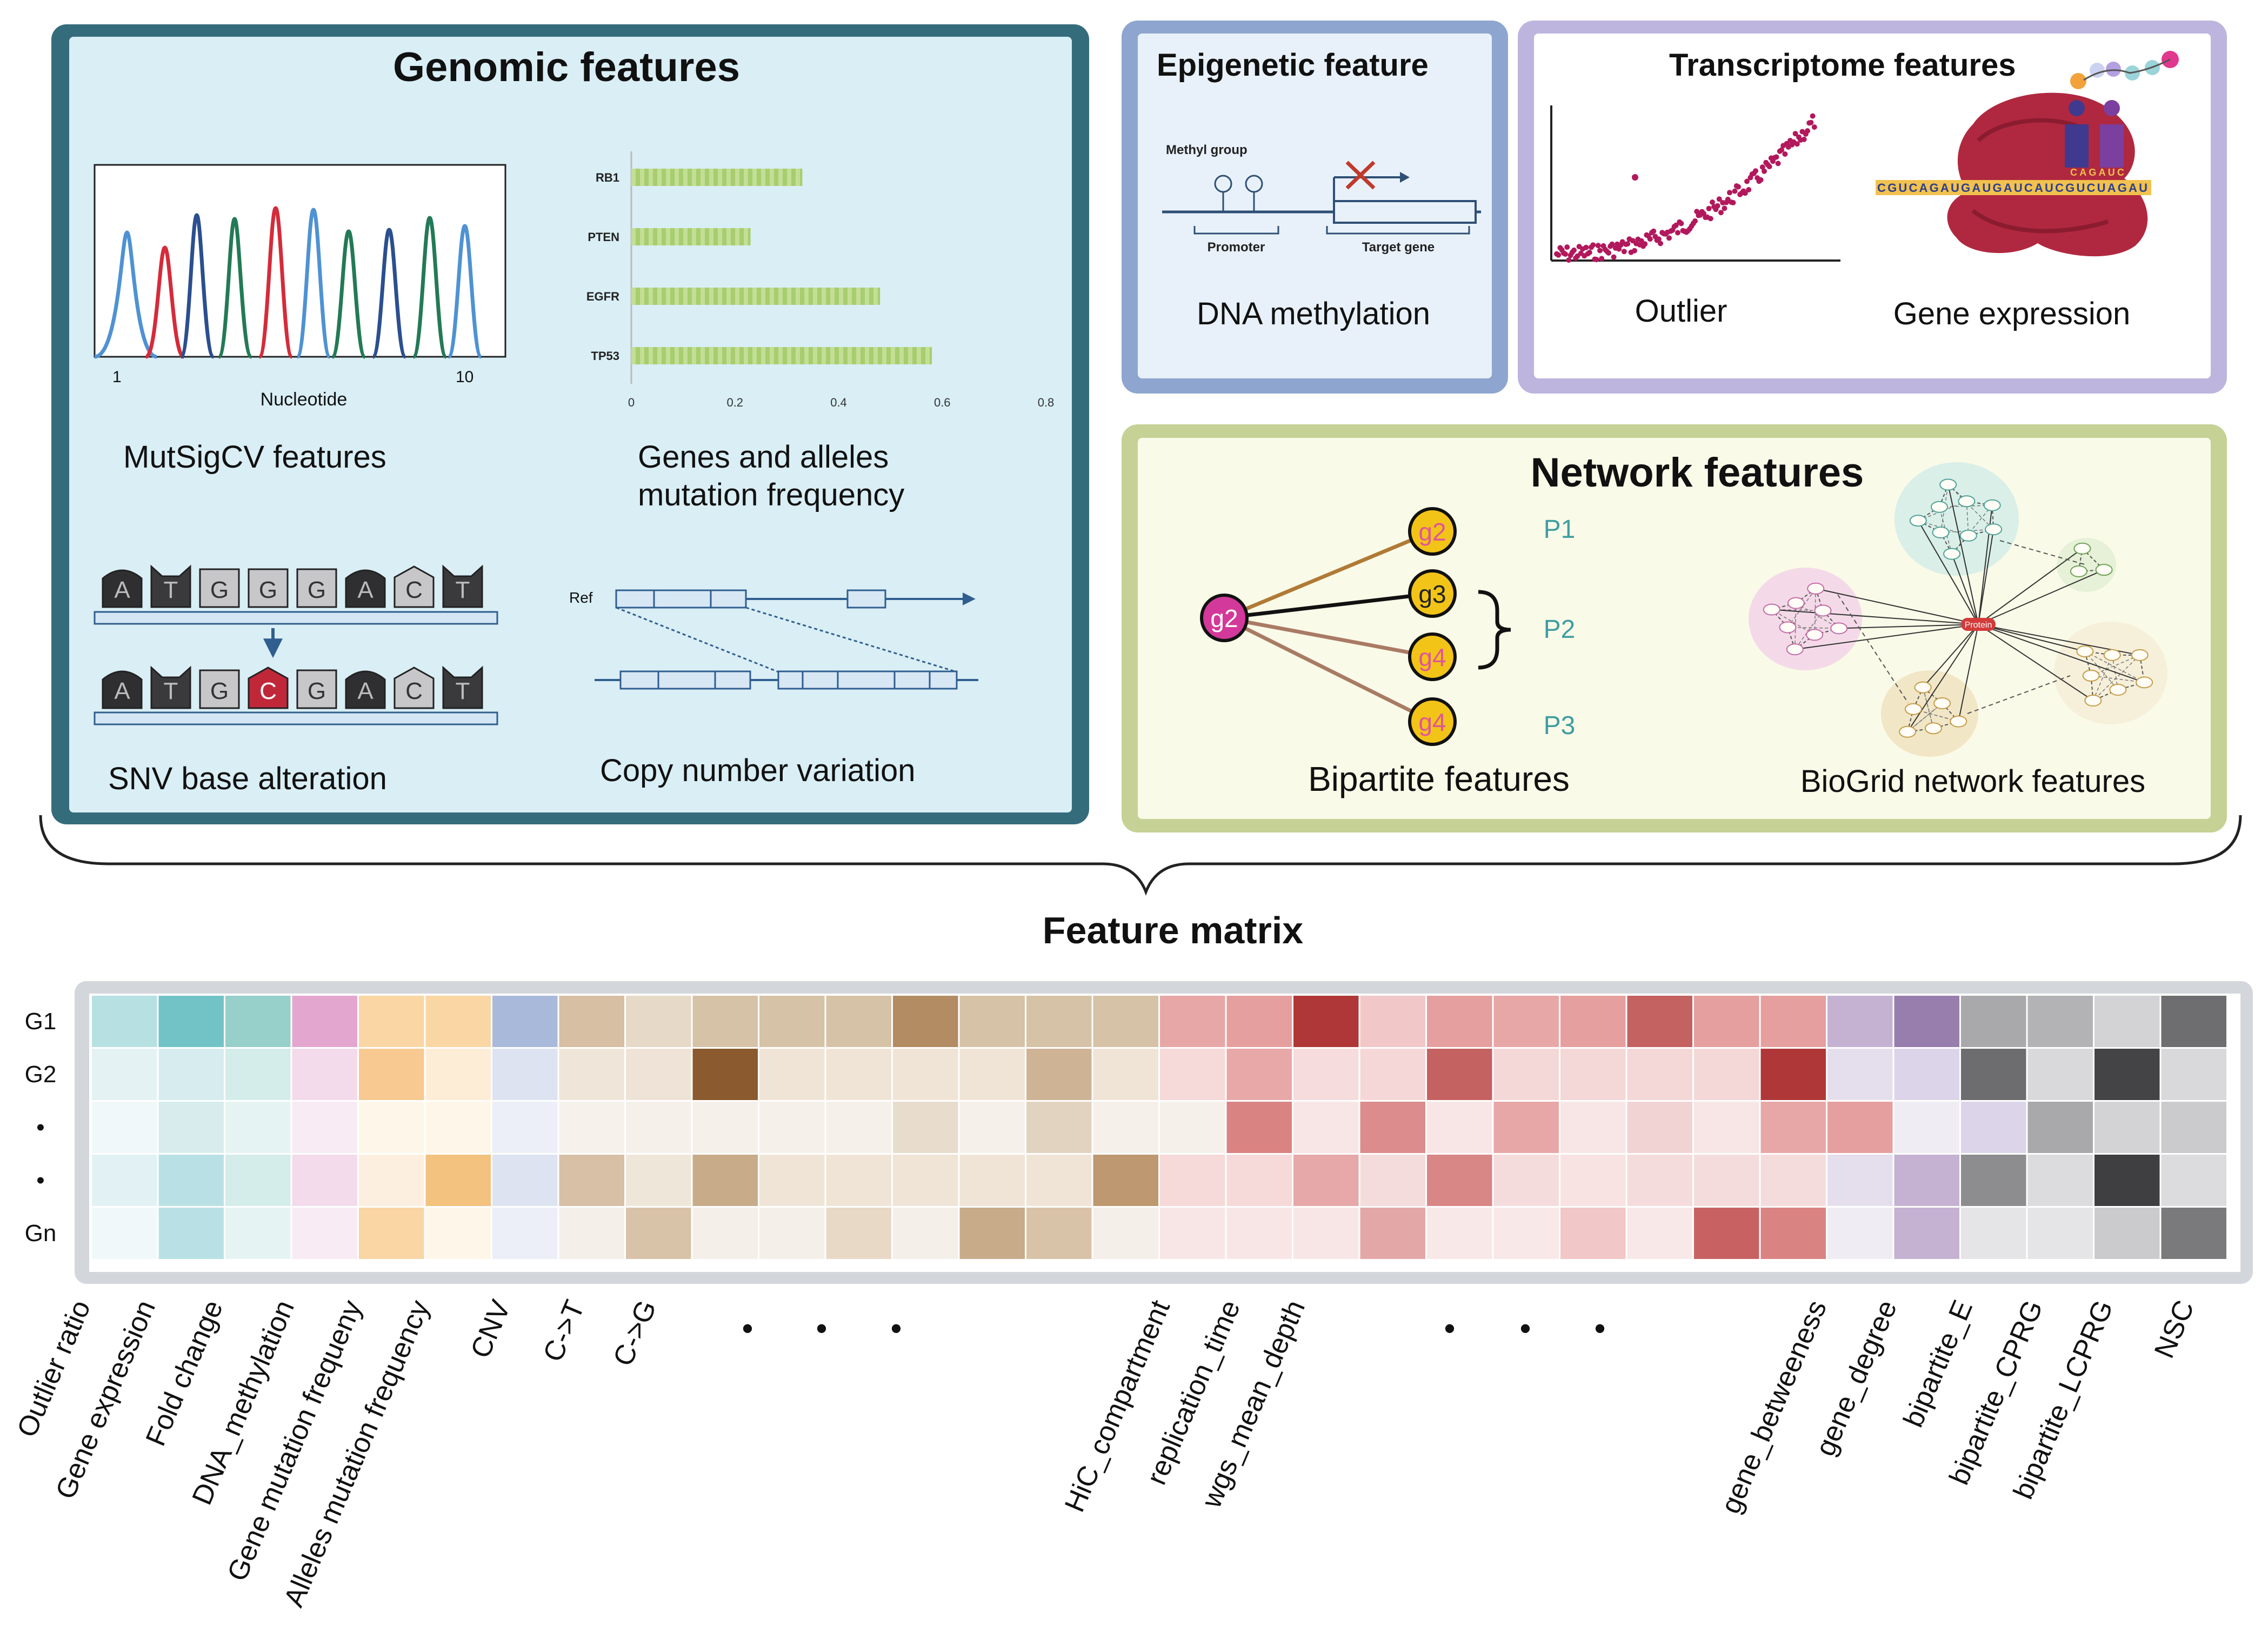 This screenshot has height=1639, width=2268. I want to click on freq-tick-label: 0.8, so click(1046, 402).